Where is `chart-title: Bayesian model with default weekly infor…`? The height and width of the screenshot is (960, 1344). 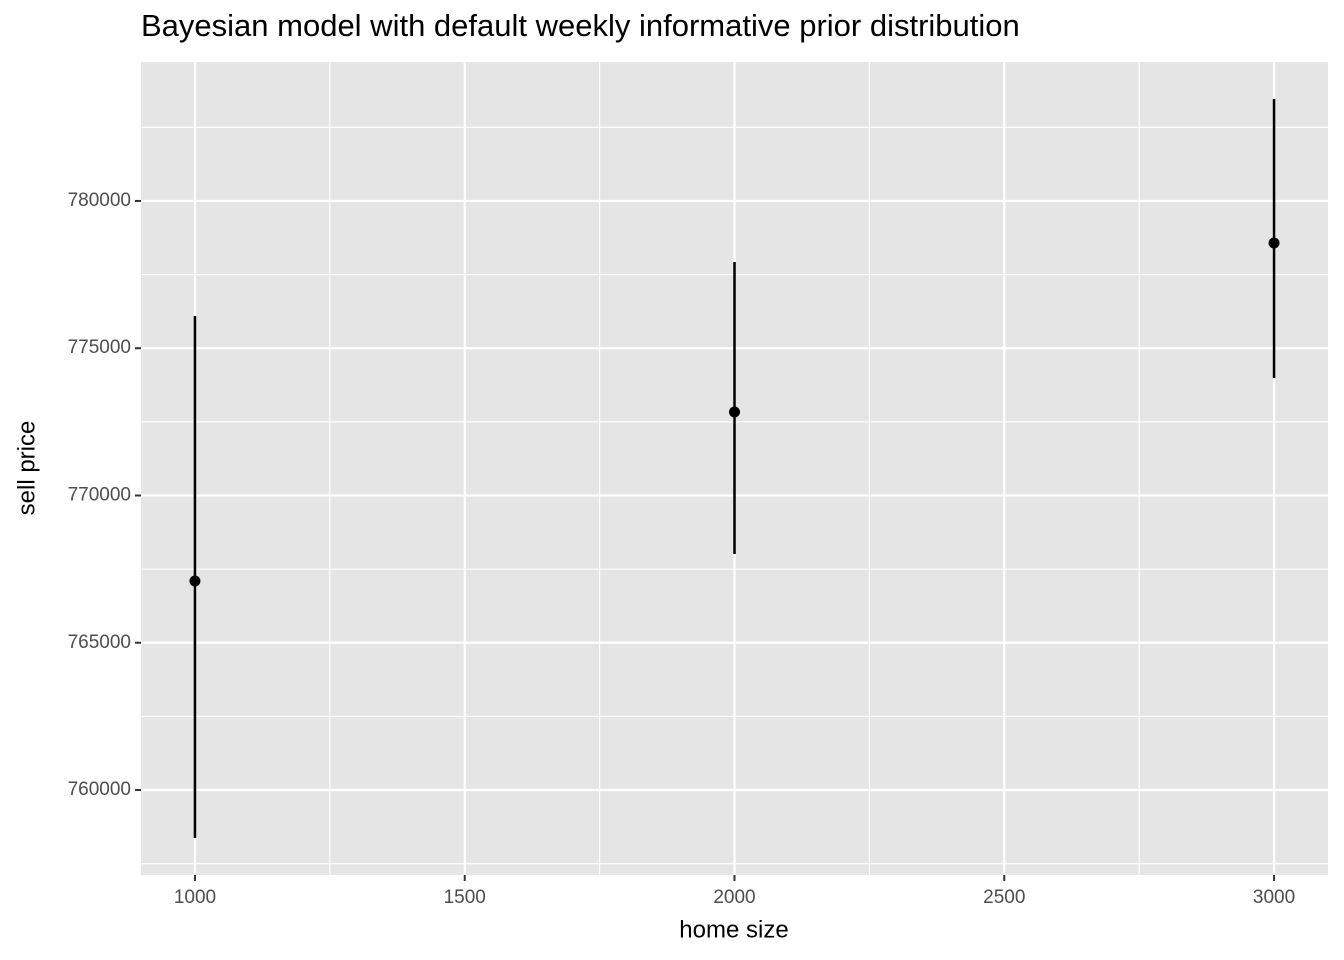 chart-title: Bayesian model with default weekly infor… is located at coordinates (580, 25).